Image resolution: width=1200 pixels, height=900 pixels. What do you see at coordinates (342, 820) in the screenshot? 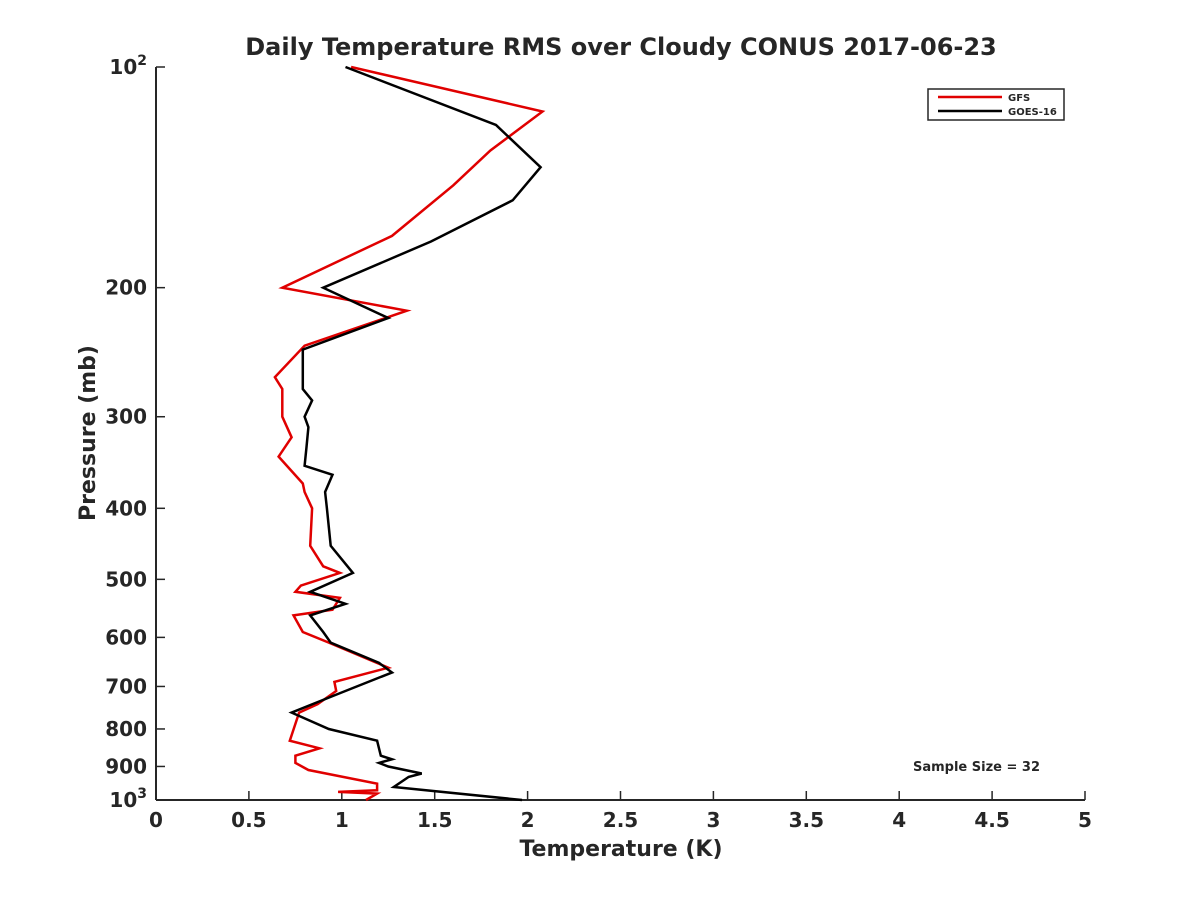
I see `x-tick-label: 1` at bounding box center [342, 820].